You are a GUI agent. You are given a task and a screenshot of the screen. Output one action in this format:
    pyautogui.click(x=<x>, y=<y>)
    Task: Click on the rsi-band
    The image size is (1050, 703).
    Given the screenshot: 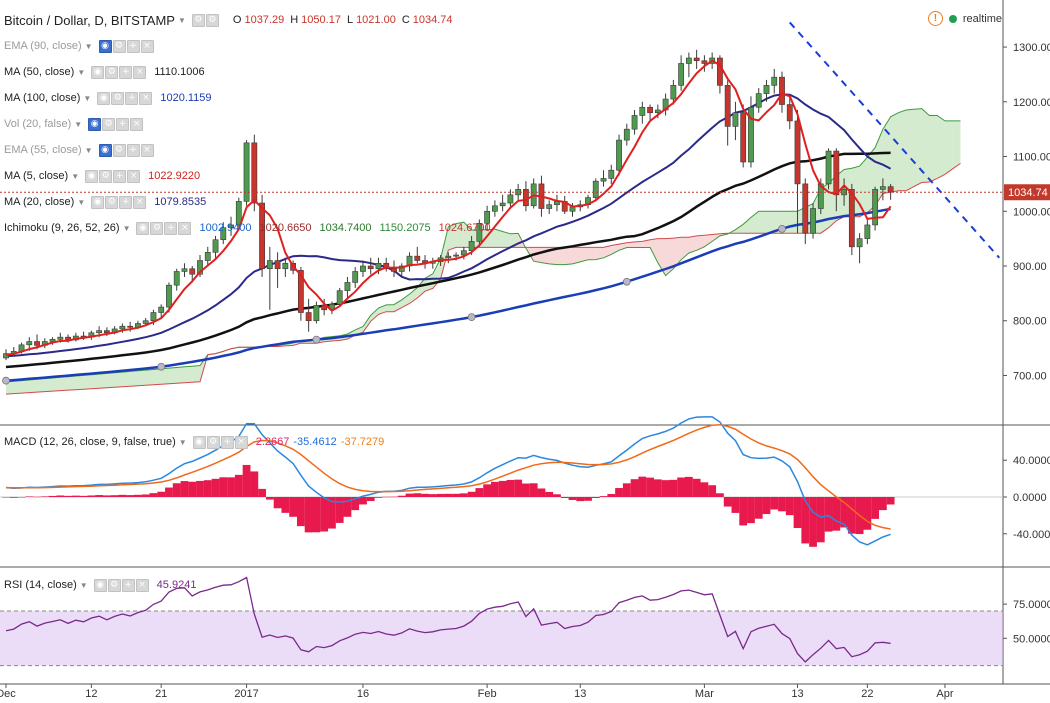 What is the action you would take?
    pyautogui.click(x=501, y=638)
    